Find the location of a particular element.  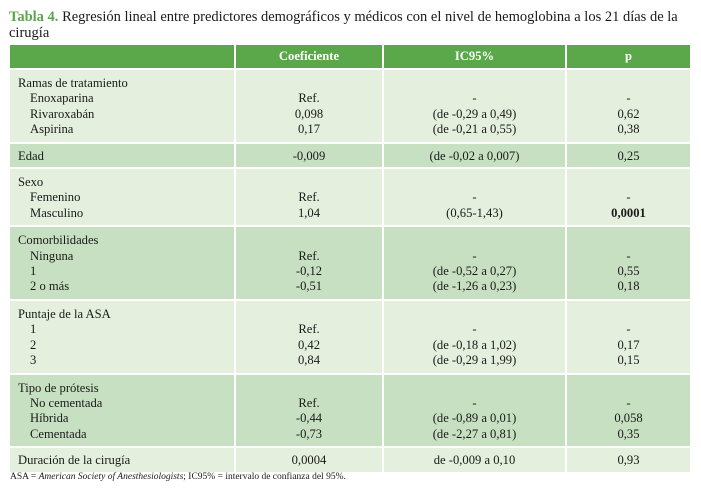

level-label: 1 is located at coordinates (33, 329).